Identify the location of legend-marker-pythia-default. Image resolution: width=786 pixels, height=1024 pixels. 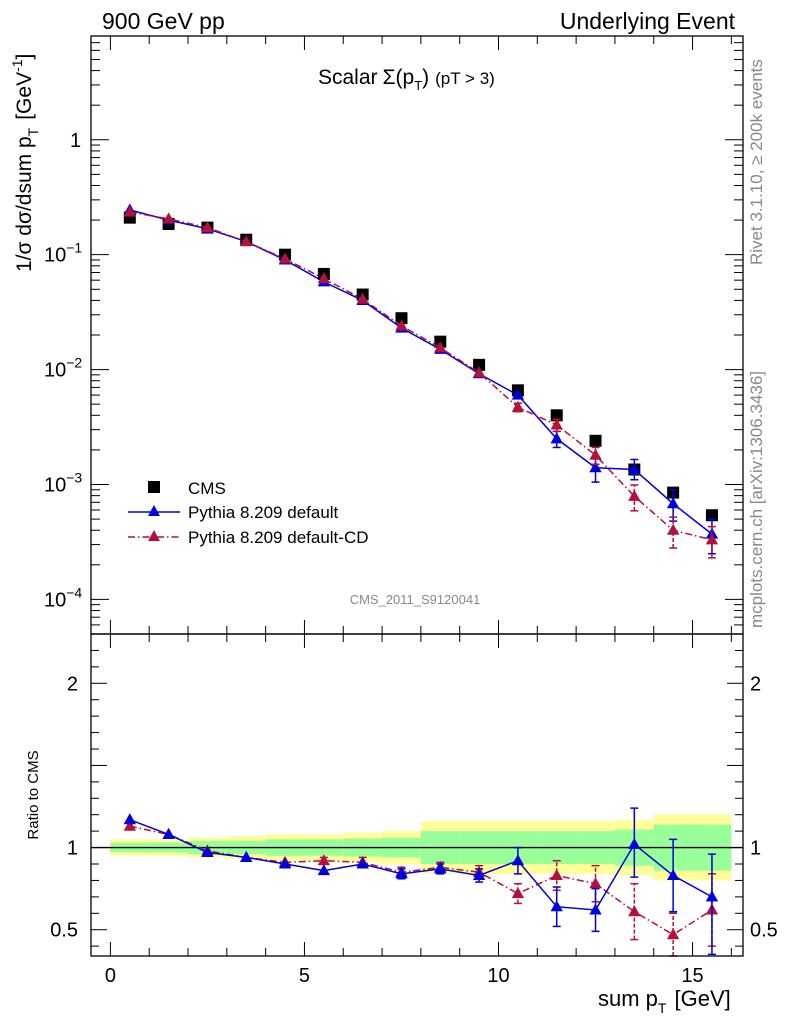
(154, 510).